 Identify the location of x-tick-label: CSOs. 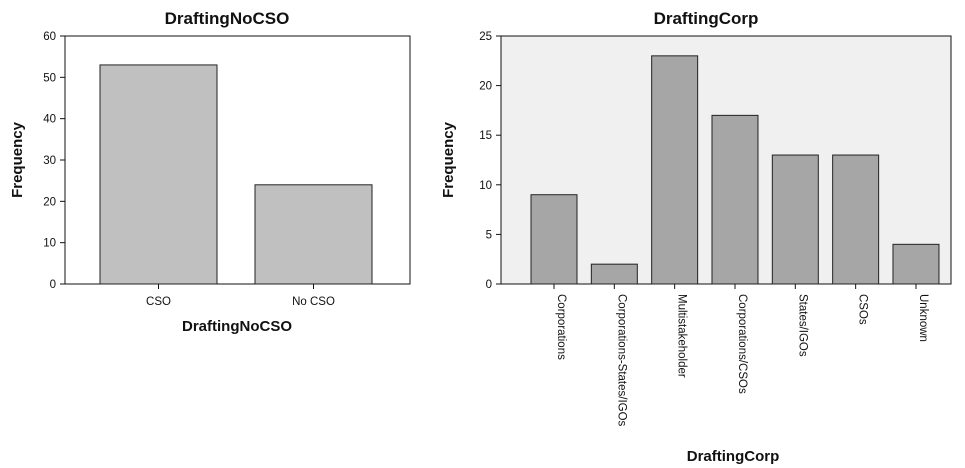
(863, 309).